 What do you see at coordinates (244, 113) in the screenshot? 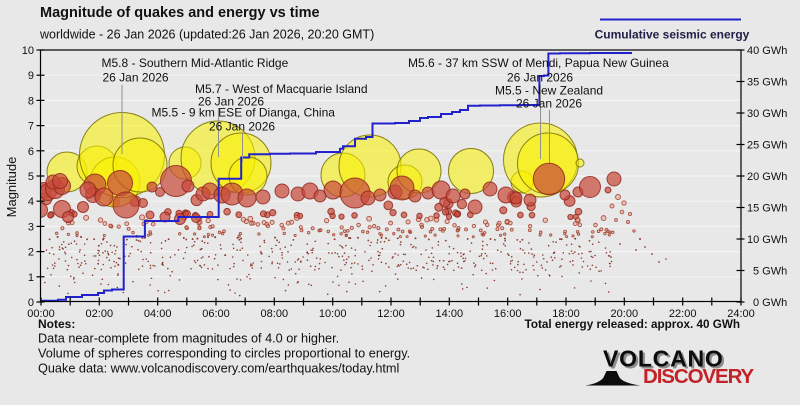
I see `svg-text:M5.5 - 9 km ESE of Dianga, Chi: M5.5 - 9 km ESE of Dianga, China` at bounding box center [244, 113].